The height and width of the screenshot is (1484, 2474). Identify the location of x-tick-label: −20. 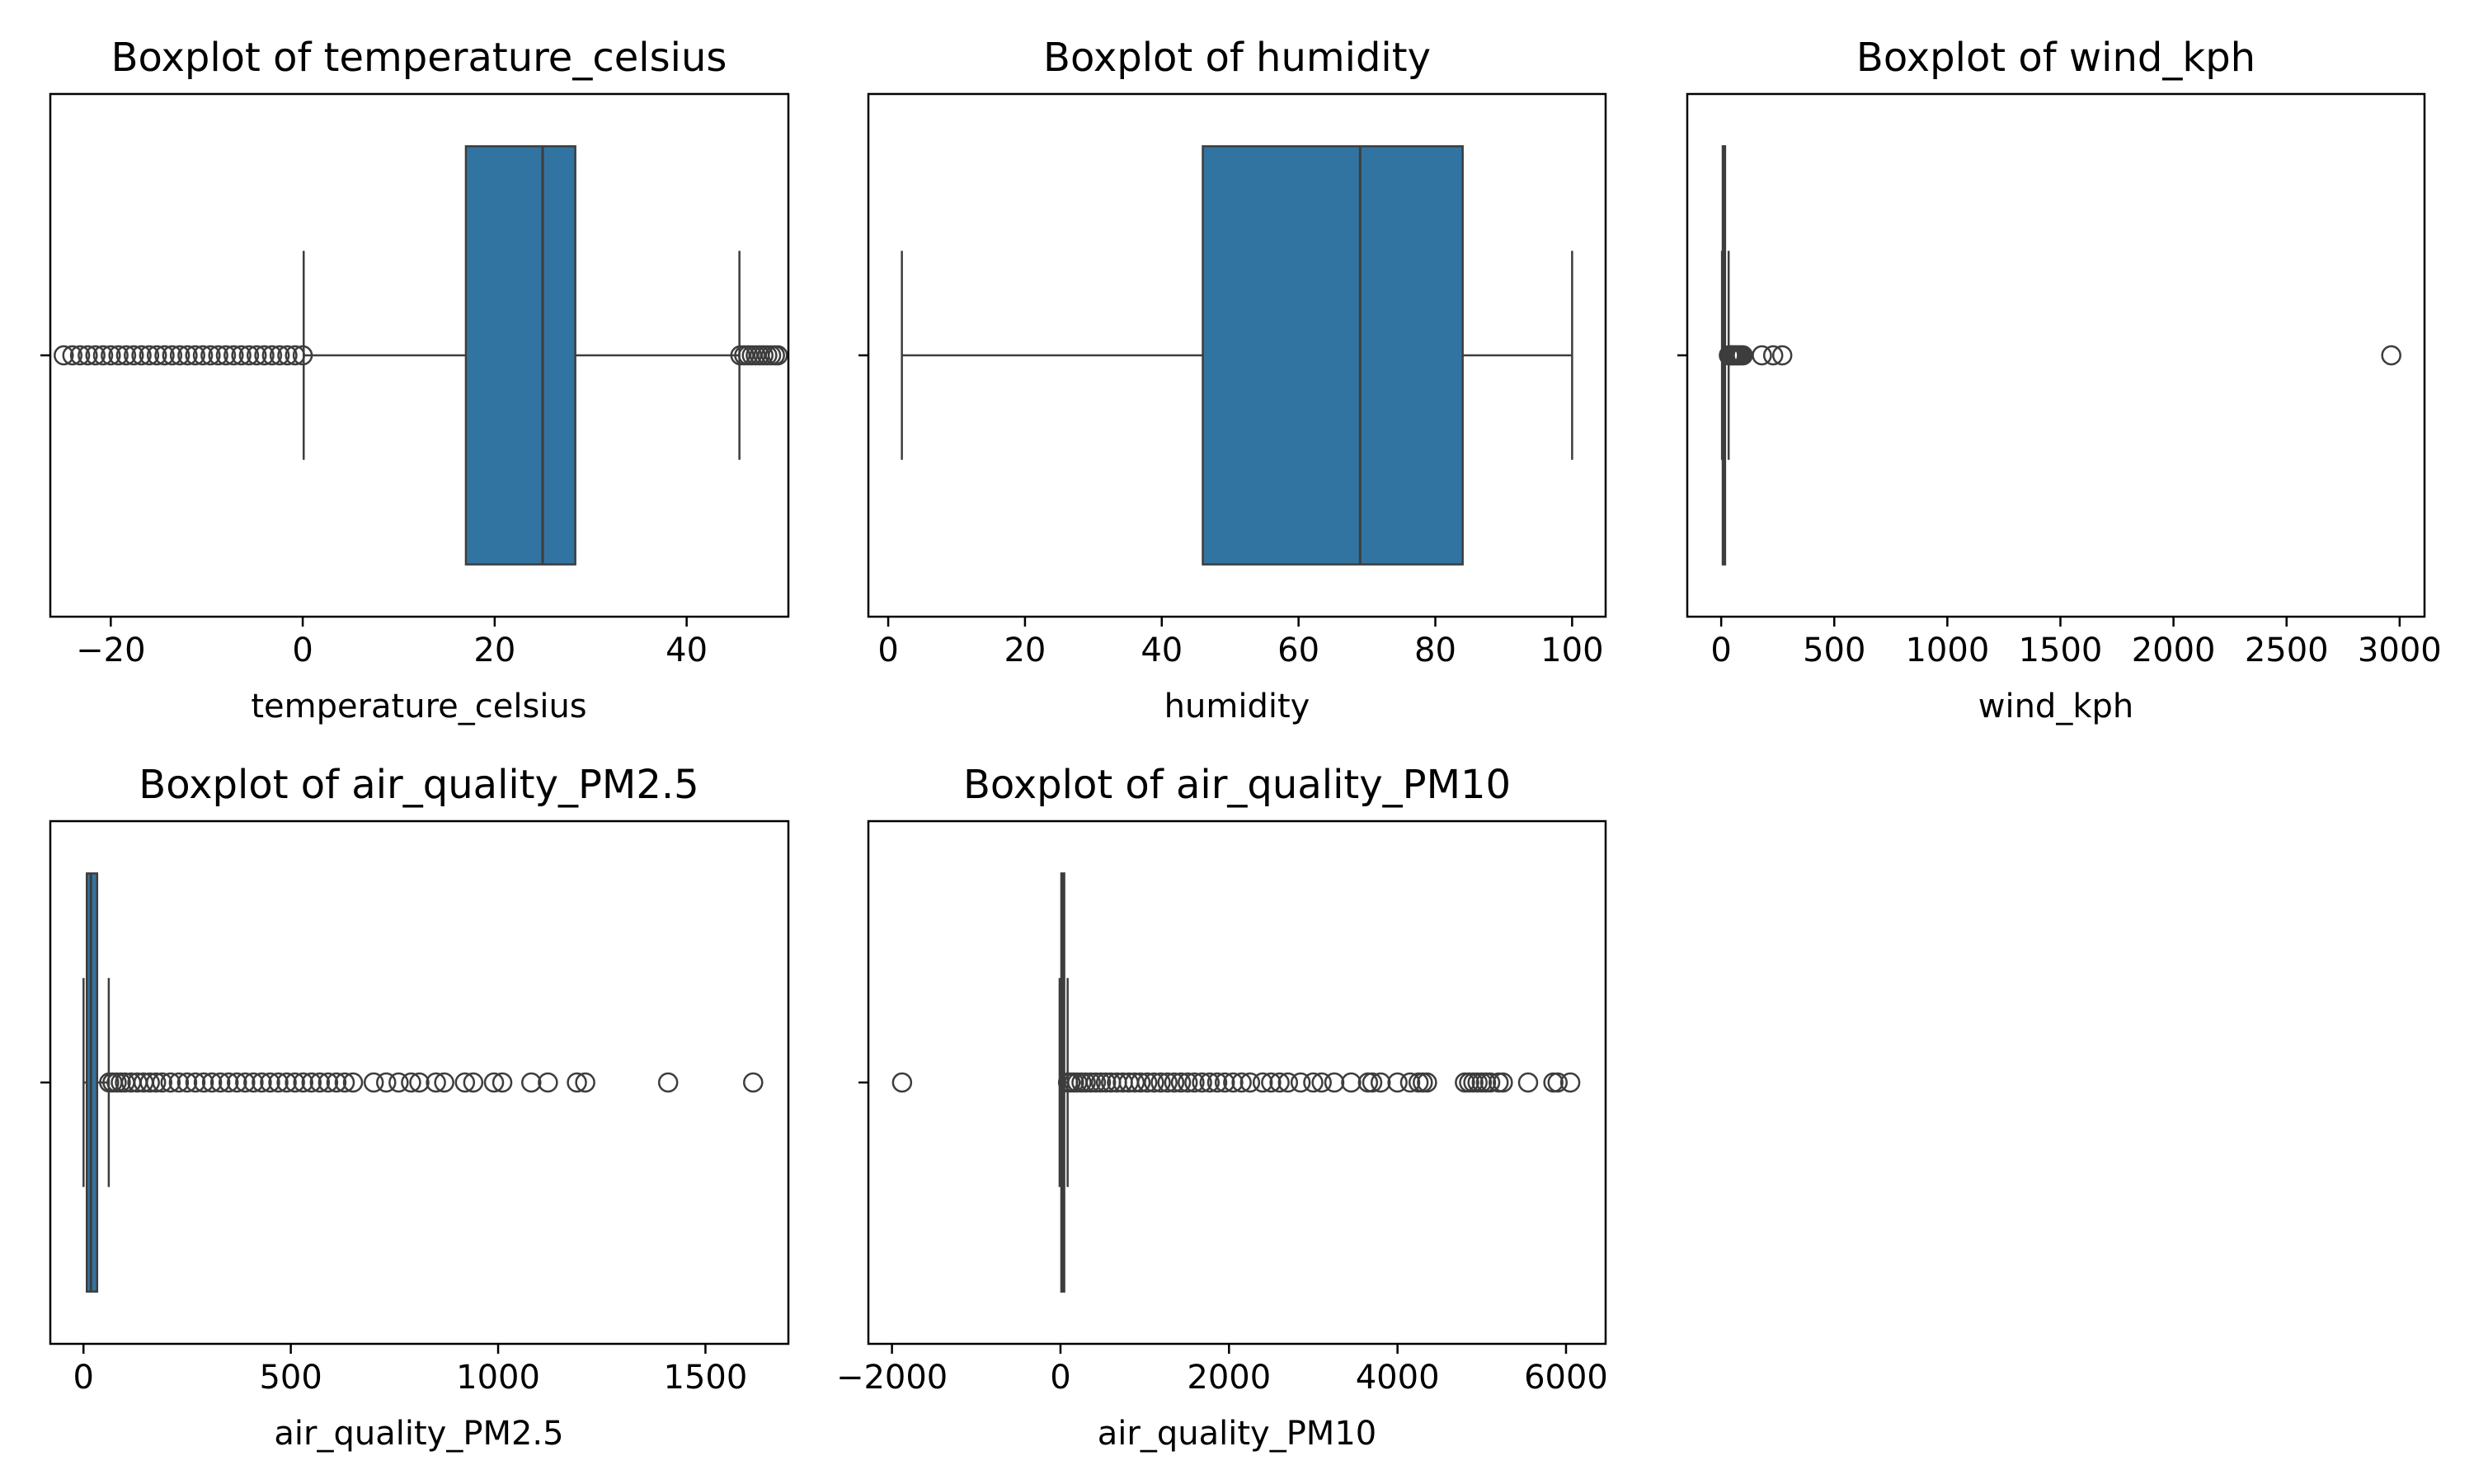
(110, 650).